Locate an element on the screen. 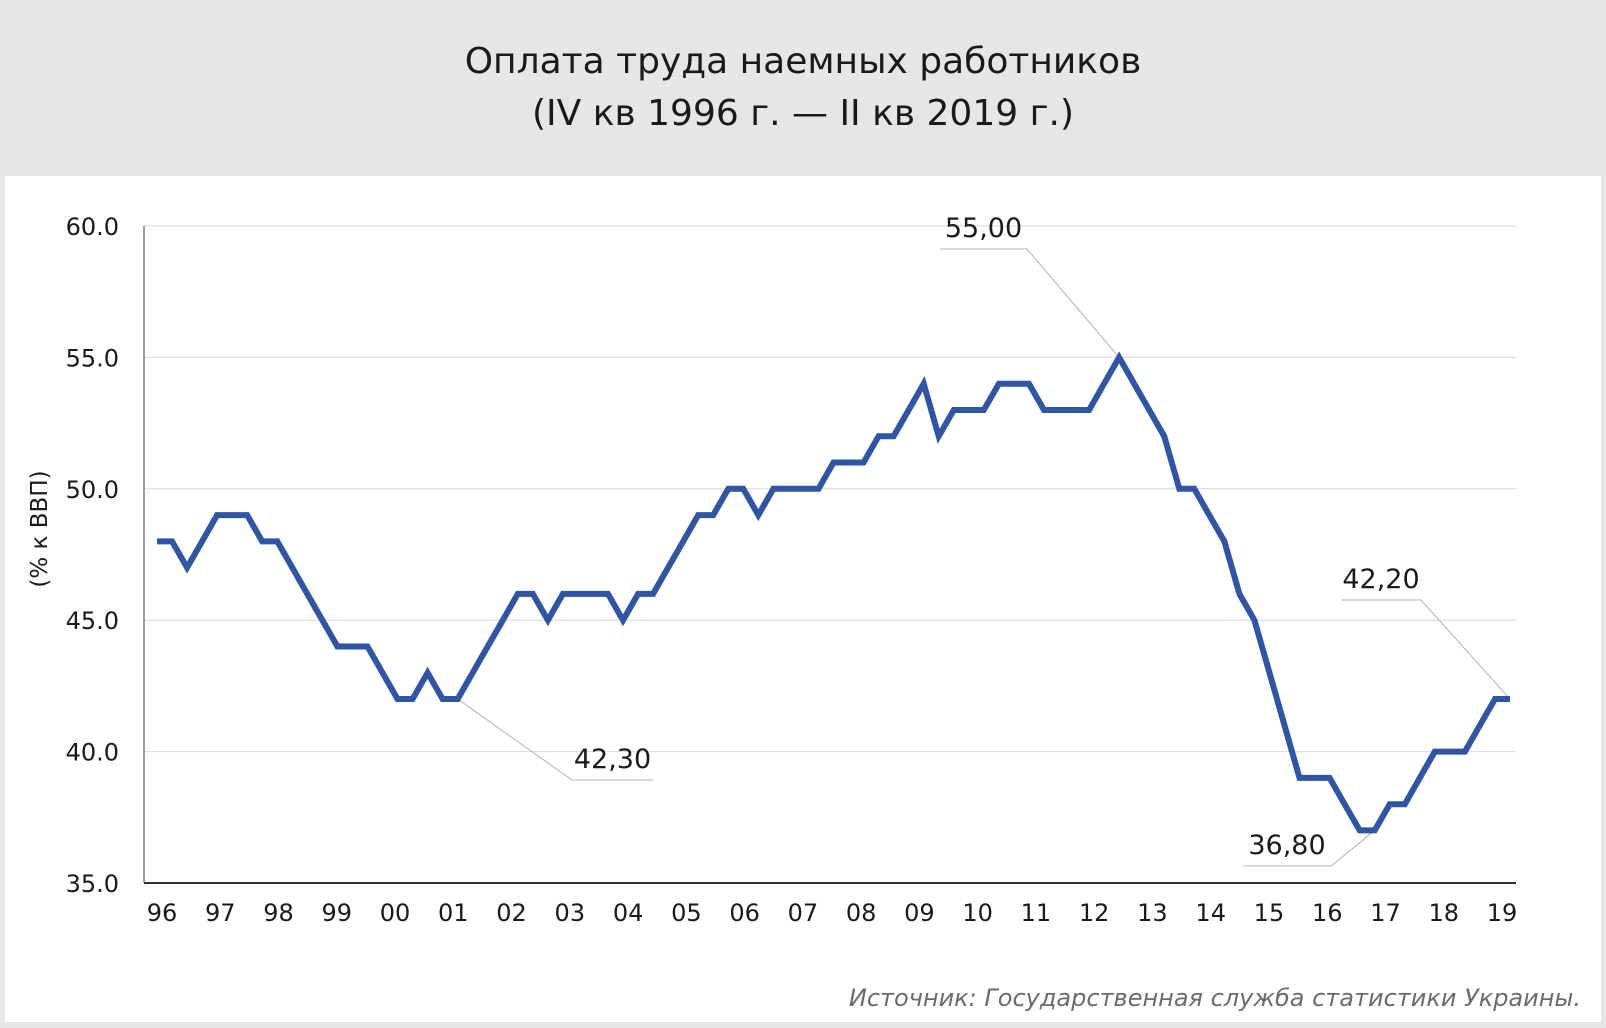 This screenshot has height=1028, width=1606. x-tick-label: 10 is located at coordinates (977, 913).